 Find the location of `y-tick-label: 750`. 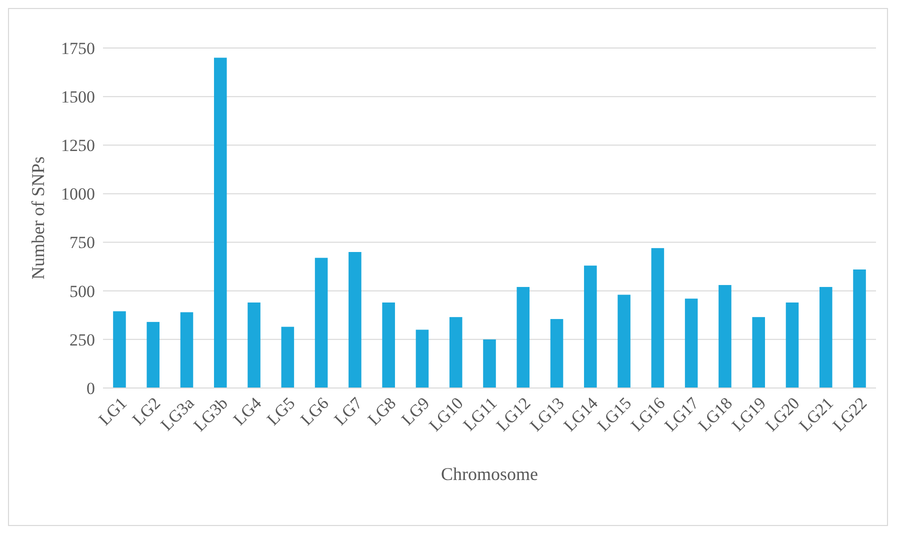

y-tick-label: 750 is located at coordinates (82, 242).